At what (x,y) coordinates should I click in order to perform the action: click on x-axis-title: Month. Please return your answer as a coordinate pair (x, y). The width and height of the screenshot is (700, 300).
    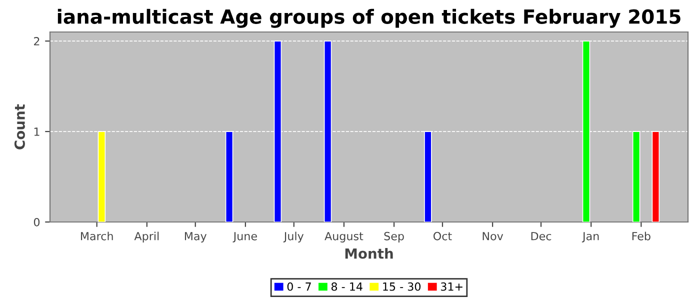
    Looking at the image, I should click on (369, 253).